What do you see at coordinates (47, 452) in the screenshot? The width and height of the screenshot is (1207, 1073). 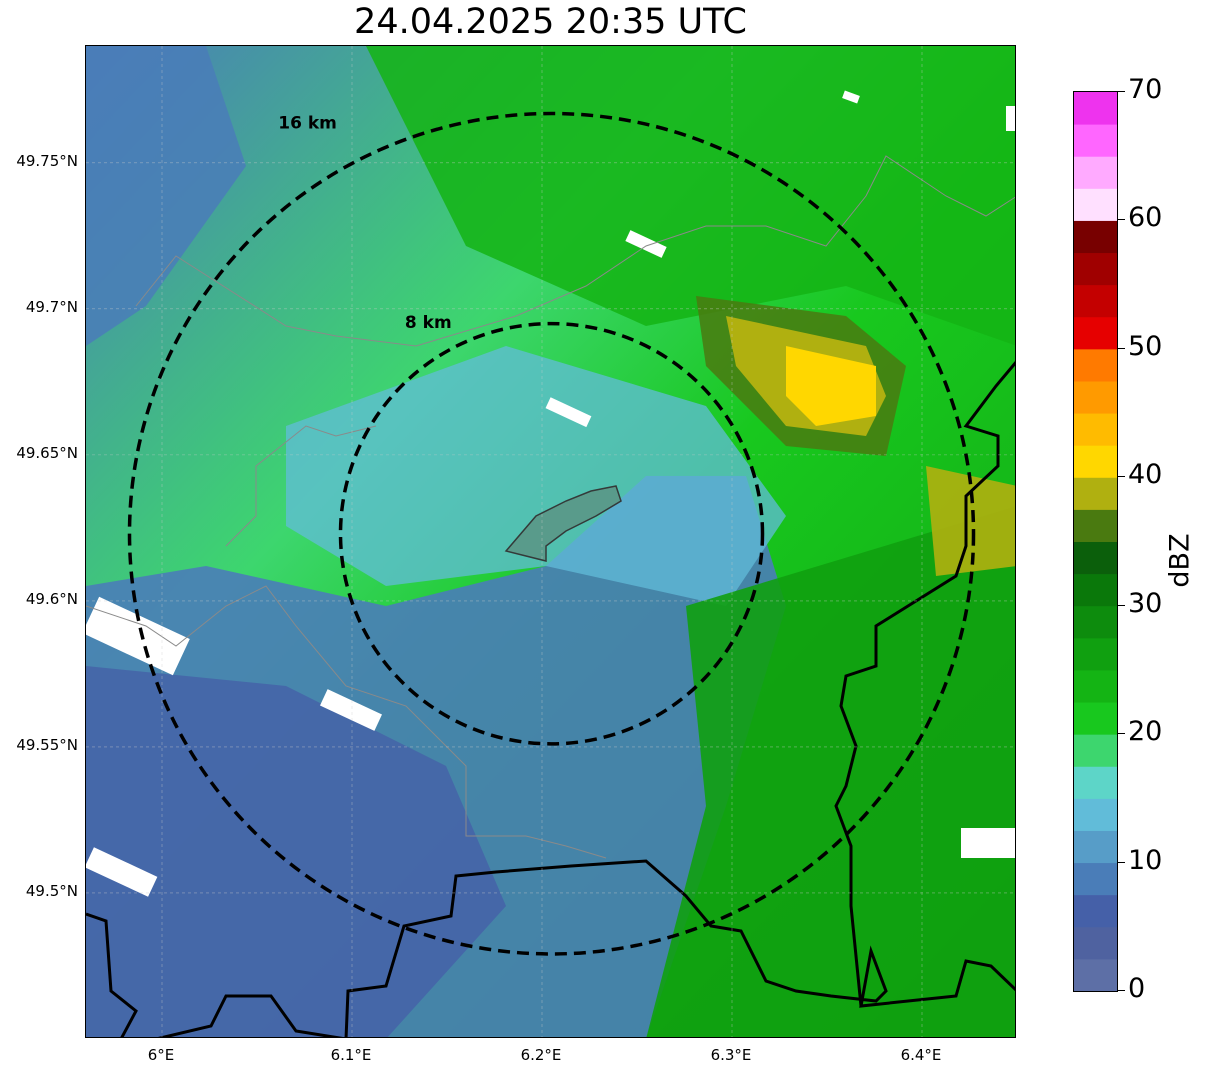 I see `latitude-tick-label: 49.65°N` at bounding box center [47, 452].